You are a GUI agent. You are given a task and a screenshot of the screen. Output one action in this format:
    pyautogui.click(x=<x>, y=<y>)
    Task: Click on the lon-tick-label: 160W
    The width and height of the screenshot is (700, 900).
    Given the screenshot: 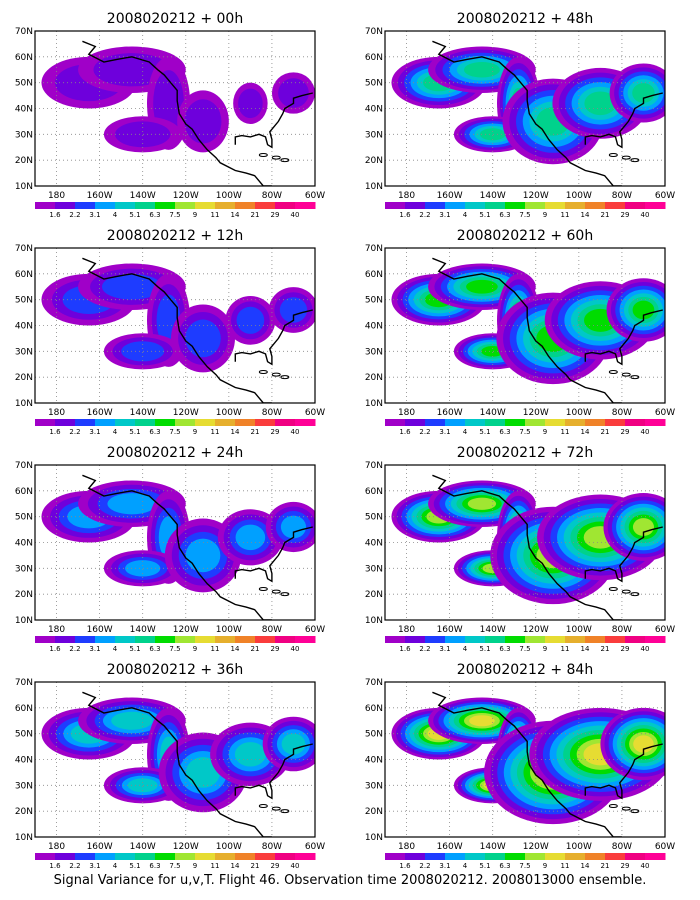 What is the action you would take?
    pyautogui.click(x=450, y=630)
    